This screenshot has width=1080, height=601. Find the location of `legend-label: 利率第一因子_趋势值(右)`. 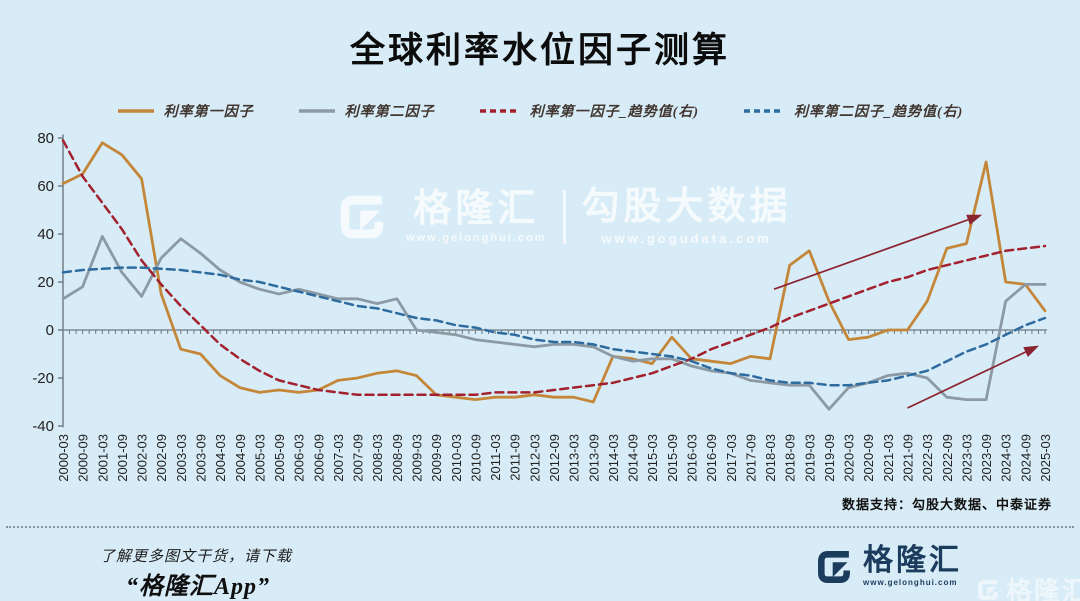

legend-label: 利率第一因子_趋势值(右) is located at coordinates (614, 112).